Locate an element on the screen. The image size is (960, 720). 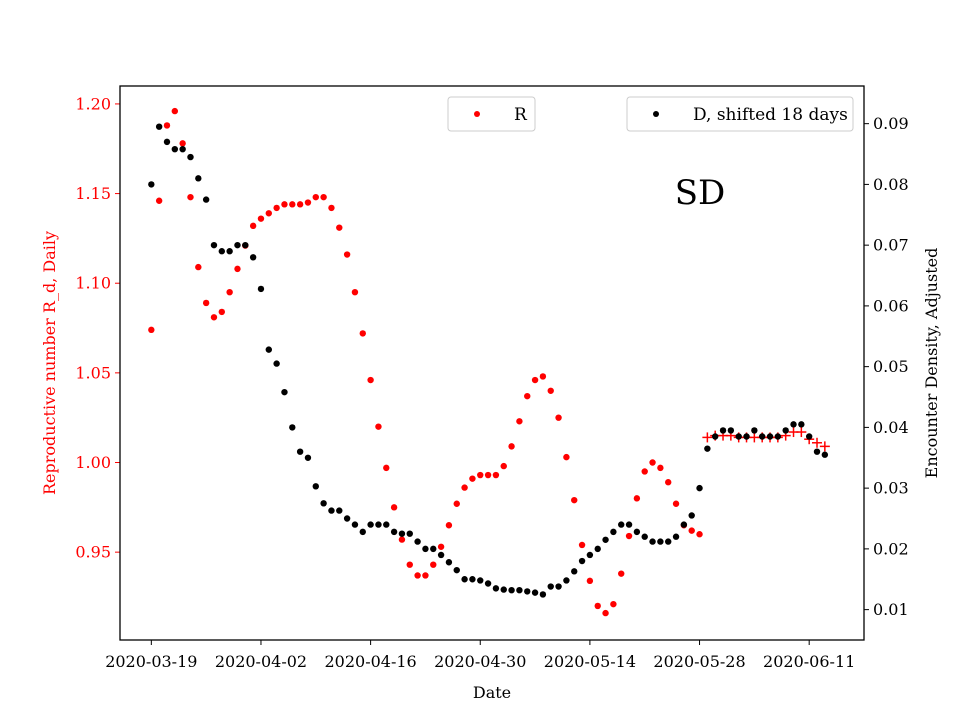
legend-d: D, shifted 18 days is located at coordinates (740, 114).